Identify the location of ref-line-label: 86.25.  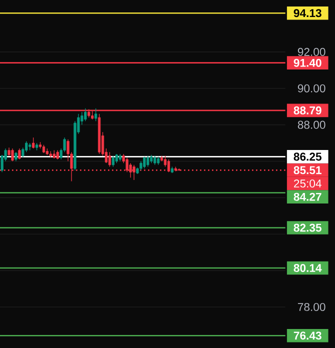
(308, 156).